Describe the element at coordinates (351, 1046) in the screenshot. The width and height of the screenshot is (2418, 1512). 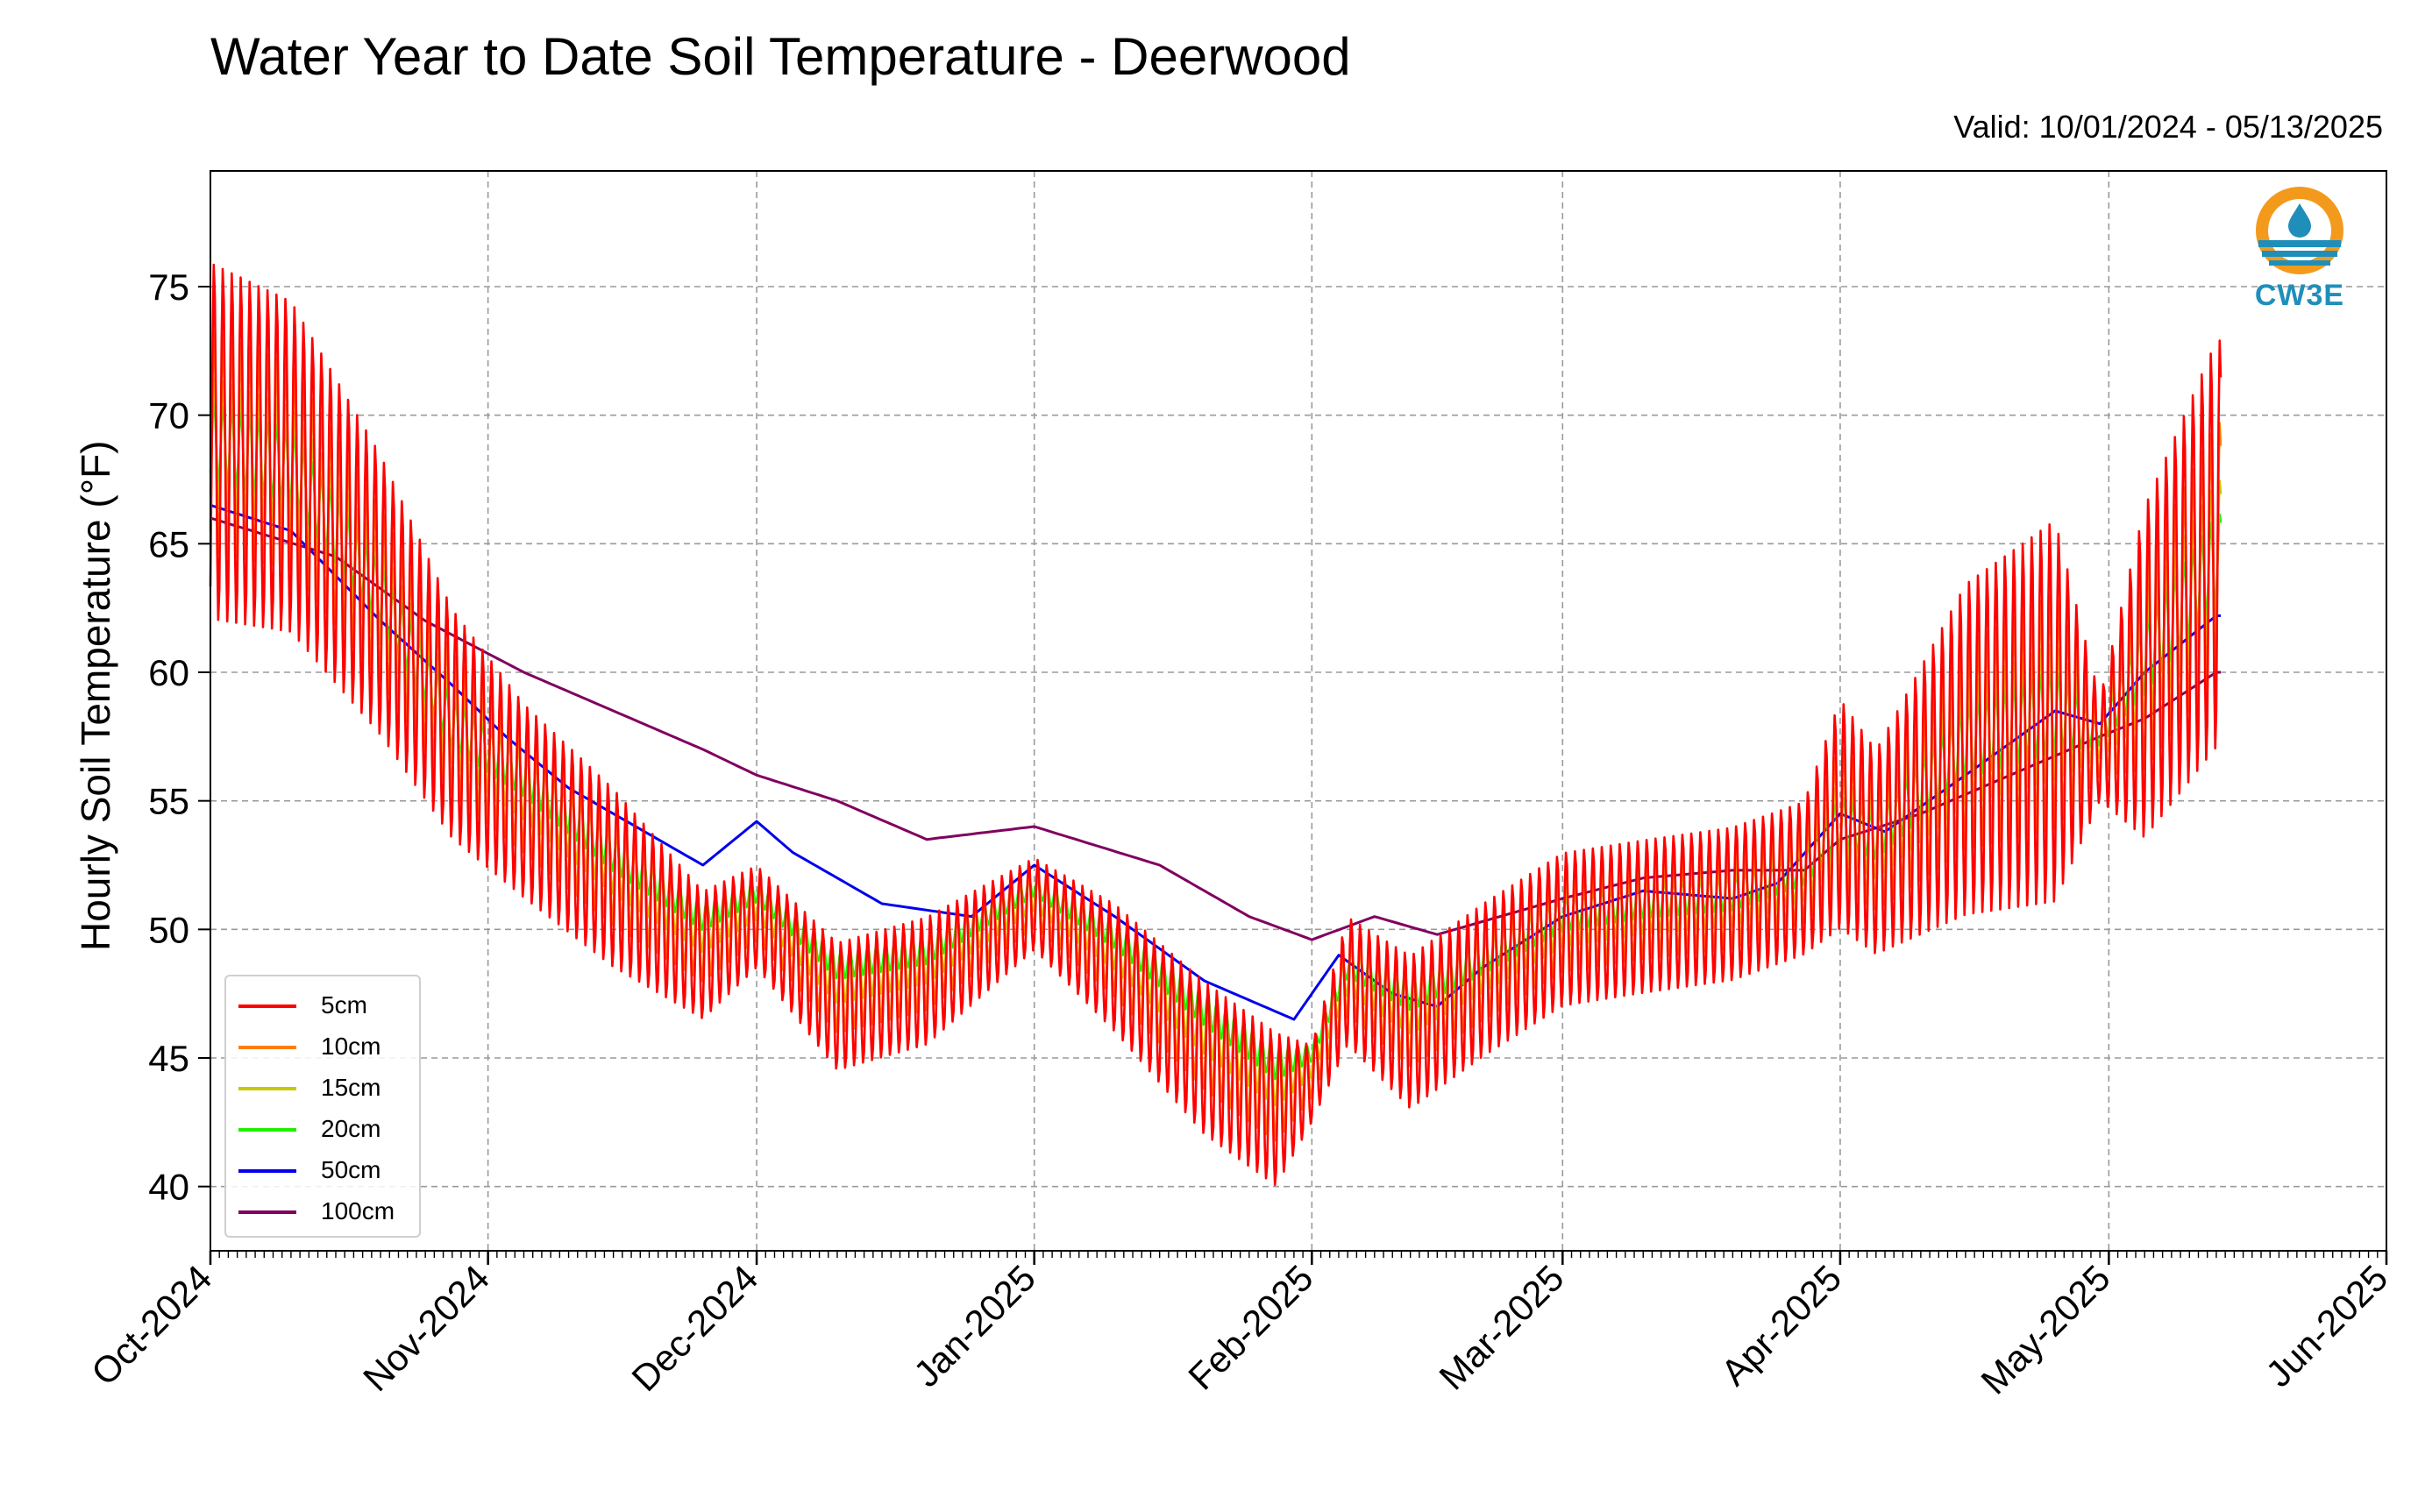
I see `legend-label: 10cm` at that location.